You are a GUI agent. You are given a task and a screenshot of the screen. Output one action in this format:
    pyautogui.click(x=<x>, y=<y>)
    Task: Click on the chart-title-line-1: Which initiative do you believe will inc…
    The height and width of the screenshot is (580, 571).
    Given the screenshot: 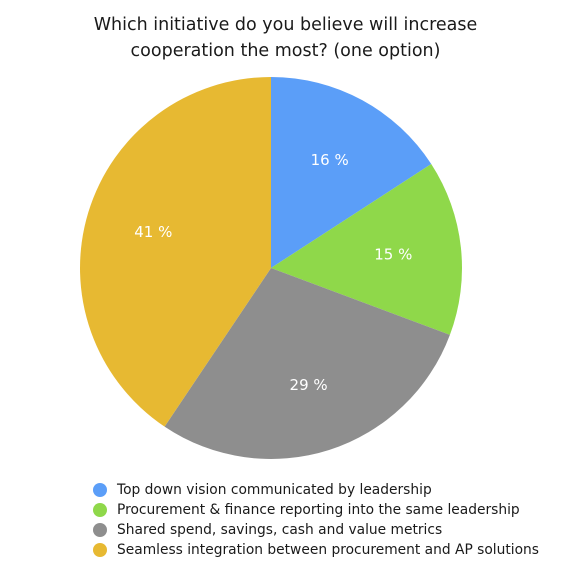 What is the action you would take?
    pyautogui.click(x=285, y=25)
    